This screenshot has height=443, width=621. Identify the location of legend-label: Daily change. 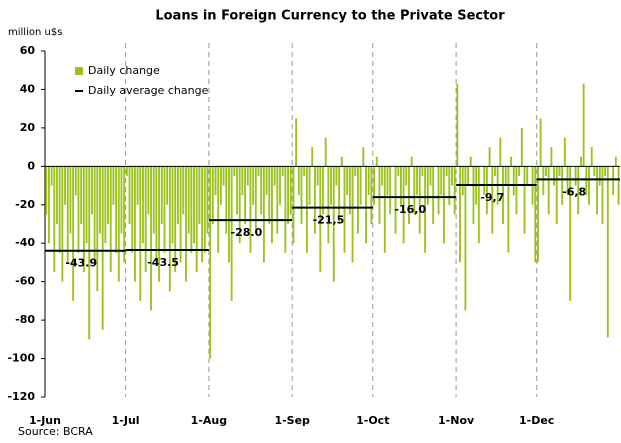
(124, 70).